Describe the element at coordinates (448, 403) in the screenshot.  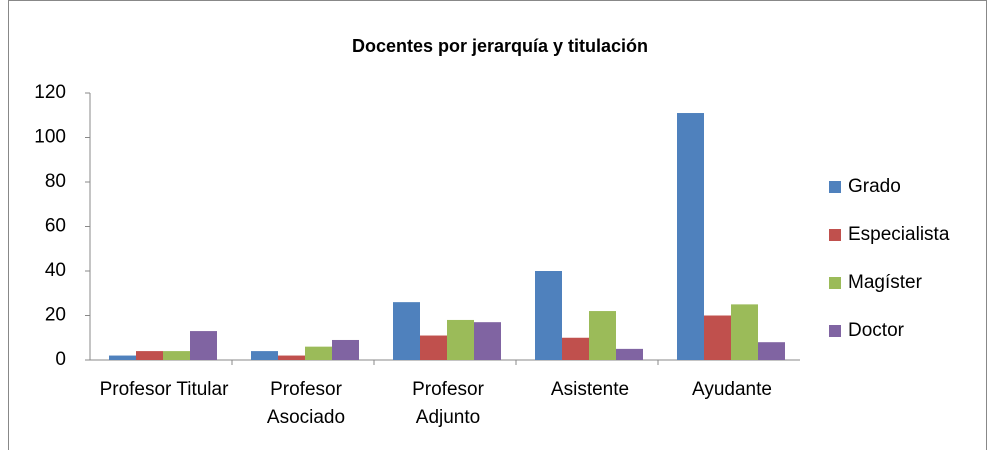
I see `x-tick-label: Profesor Adjunto` at that location.